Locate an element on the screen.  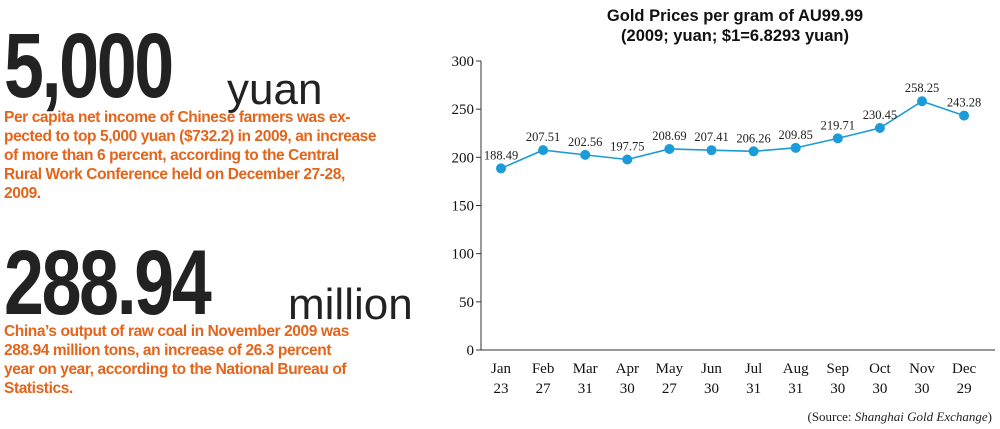
data-label: 188.49 is located at coordinates (501, 155).